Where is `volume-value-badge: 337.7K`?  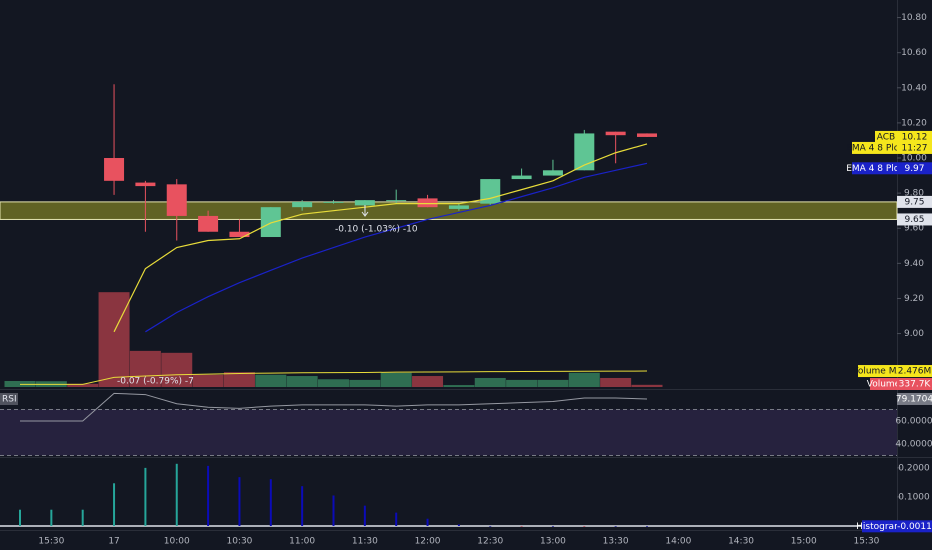 volume-value-badge: 337.7K is located at coordinates (915, 385).